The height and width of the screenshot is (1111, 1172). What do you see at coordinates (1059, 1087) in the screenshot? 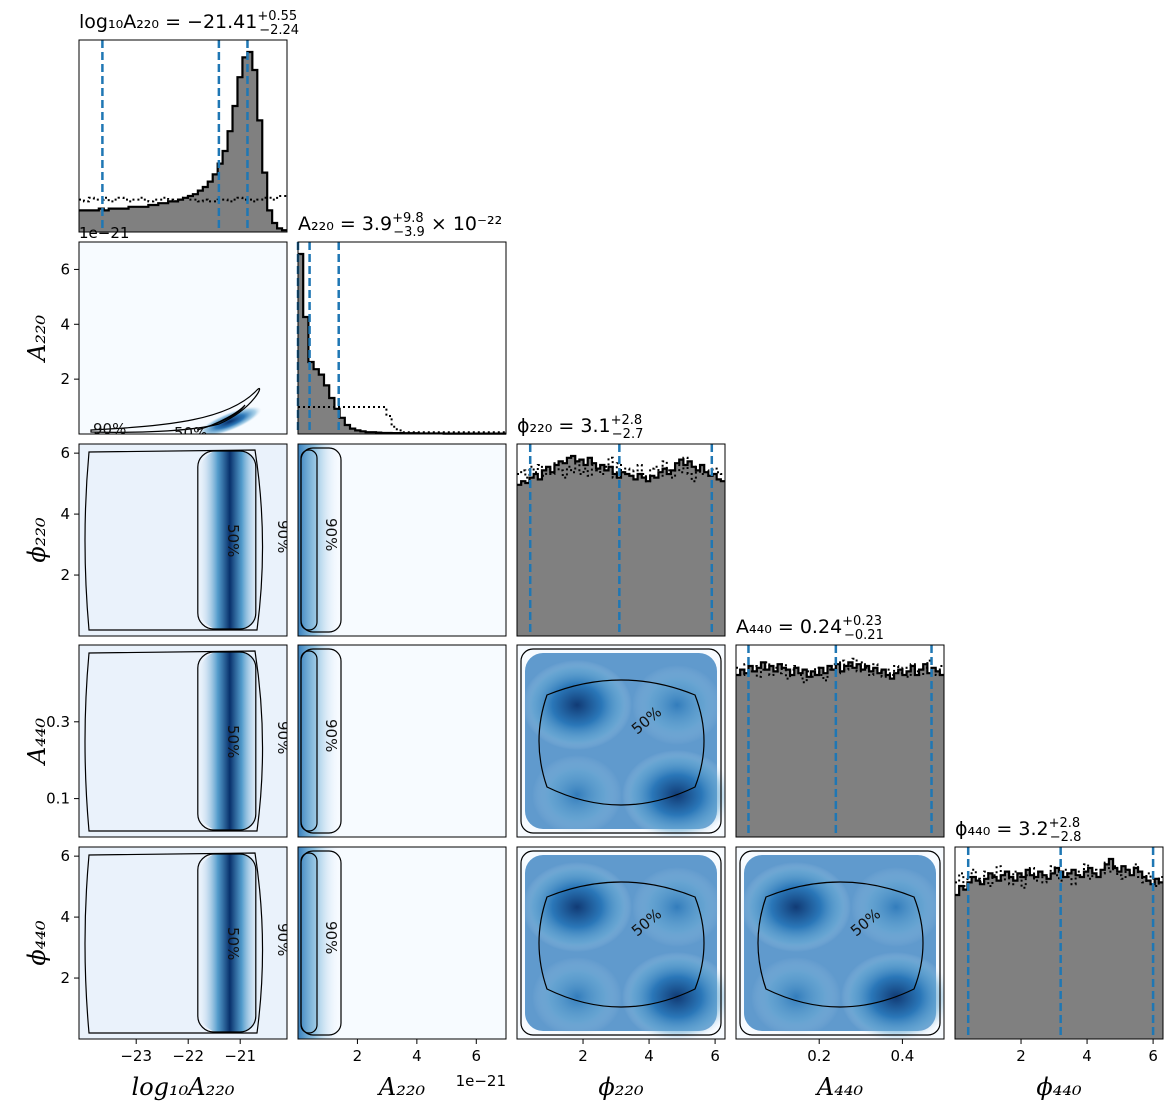
I see `x-axis-label-phi440: ϕ₄₄₀` at bounding box center [1059, 1087].